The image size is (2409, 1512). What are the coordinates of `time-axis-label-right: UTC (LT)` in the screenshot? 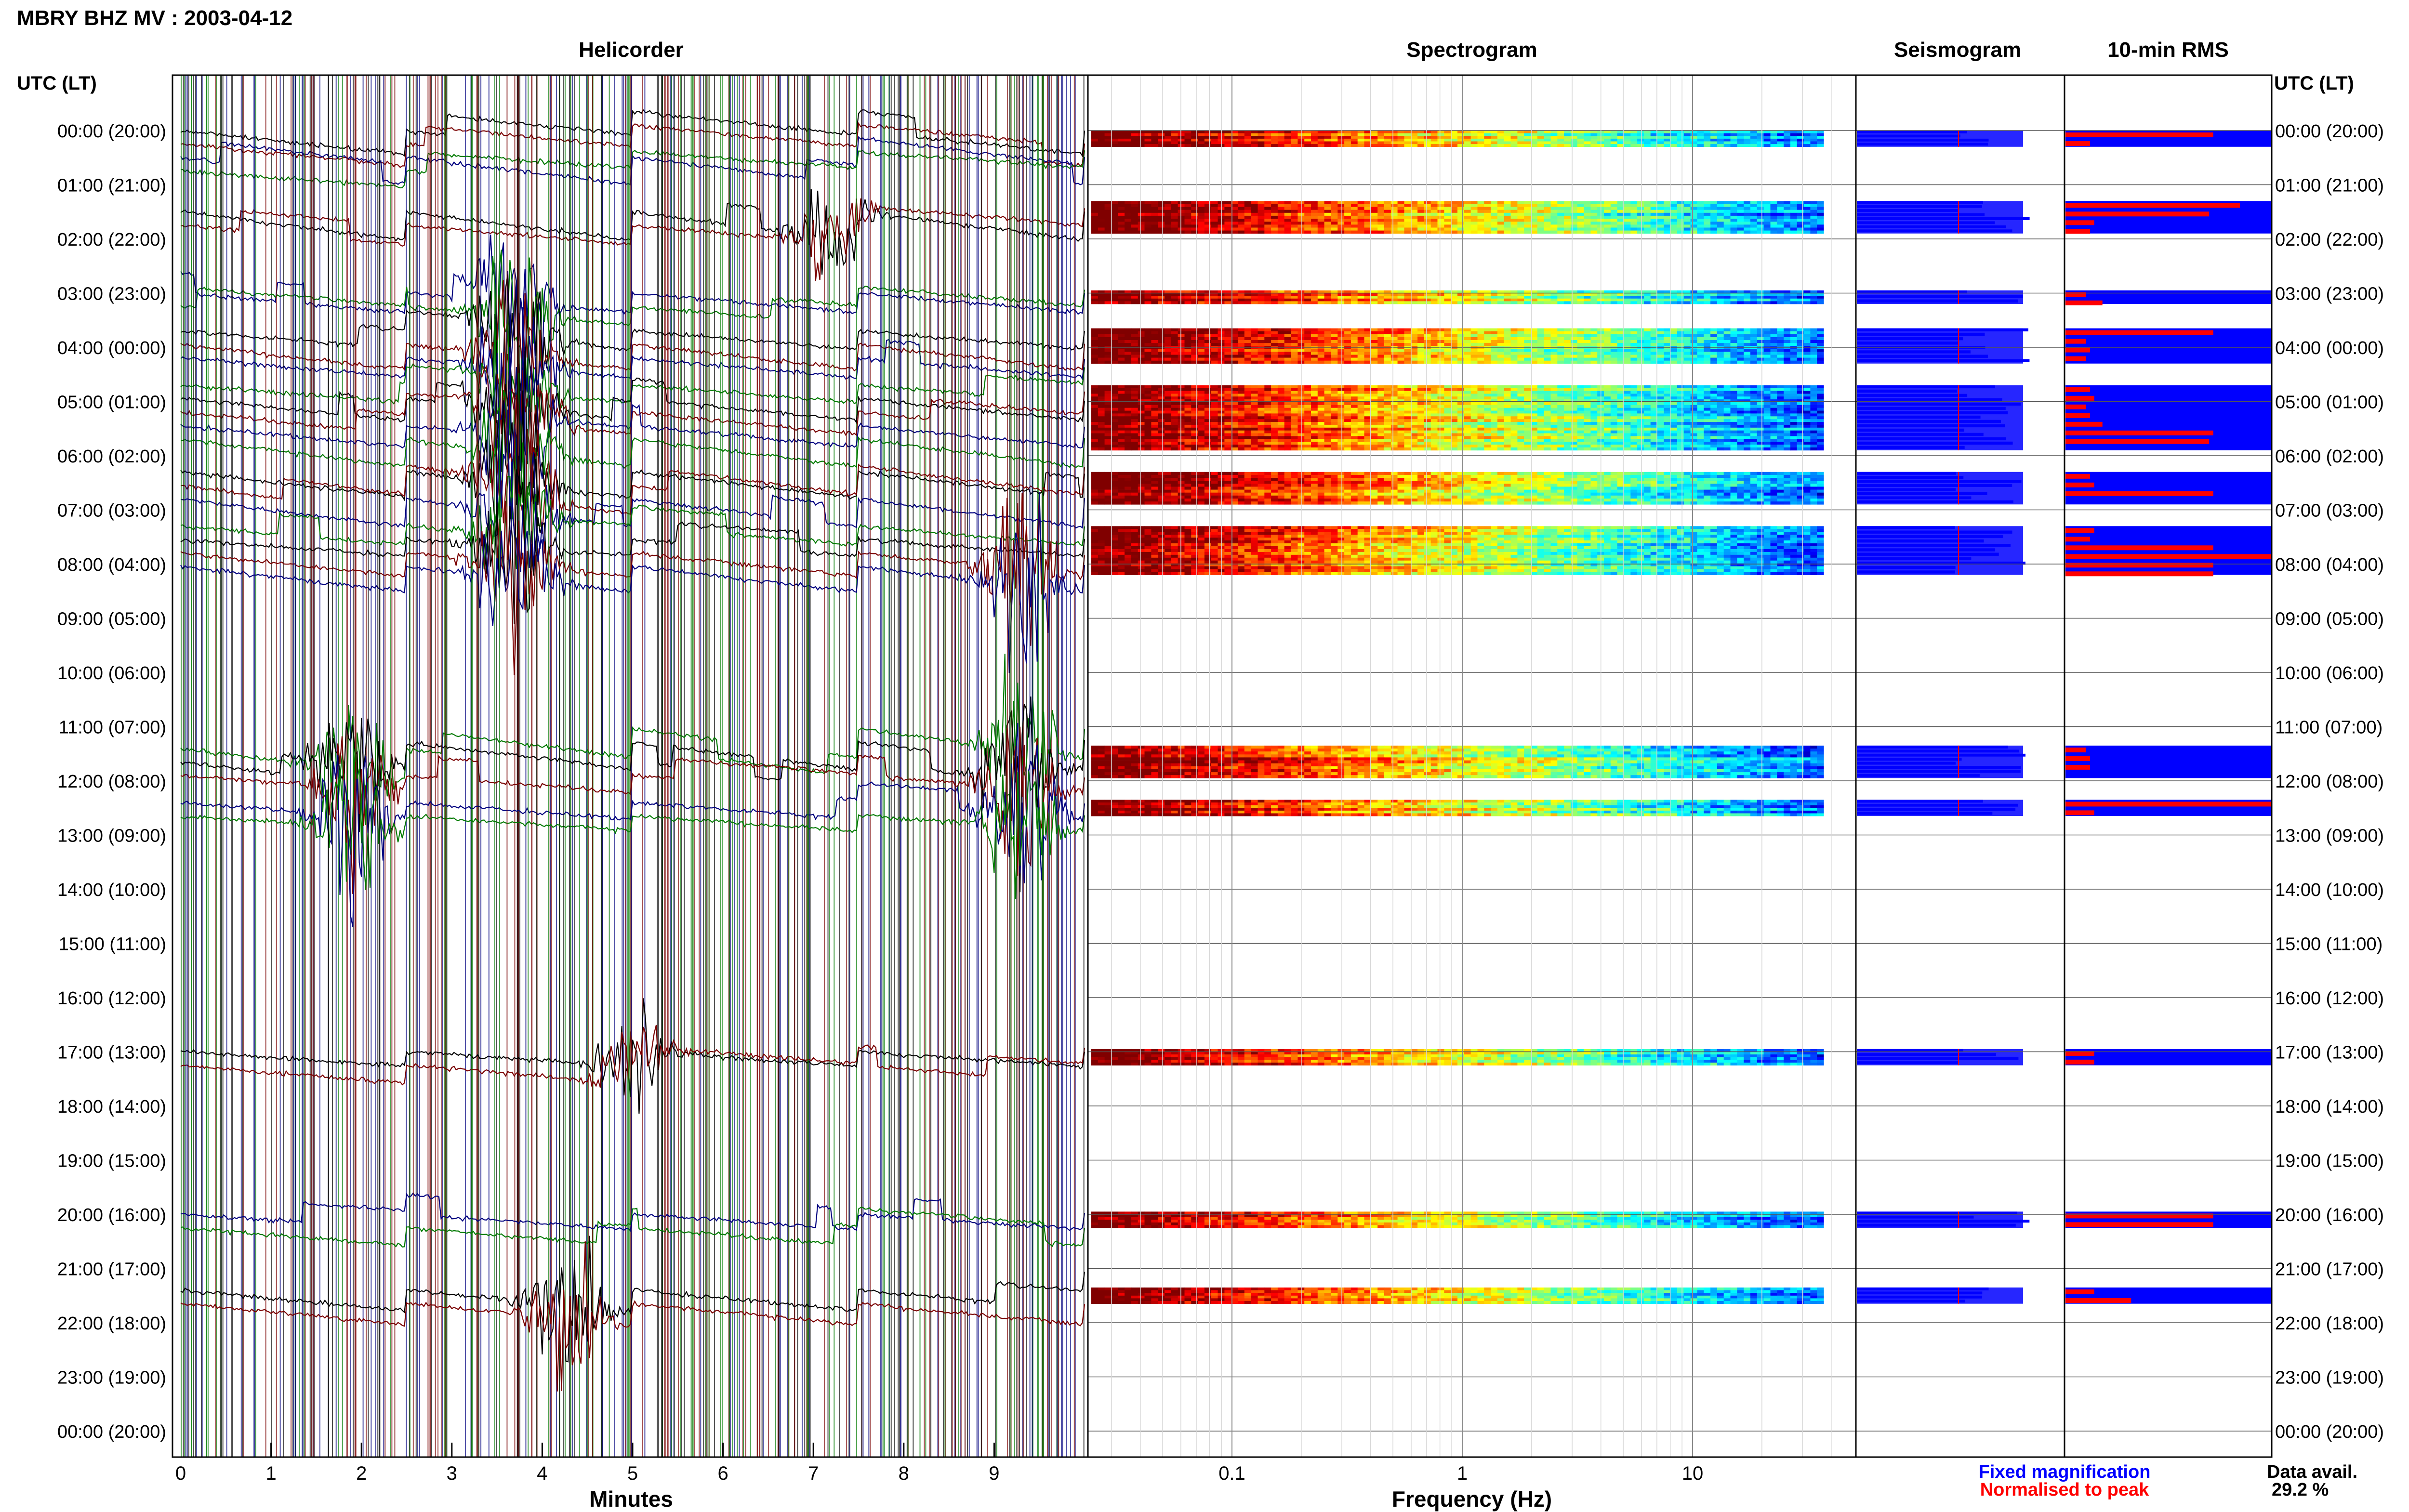 It's located at (2314, 83).